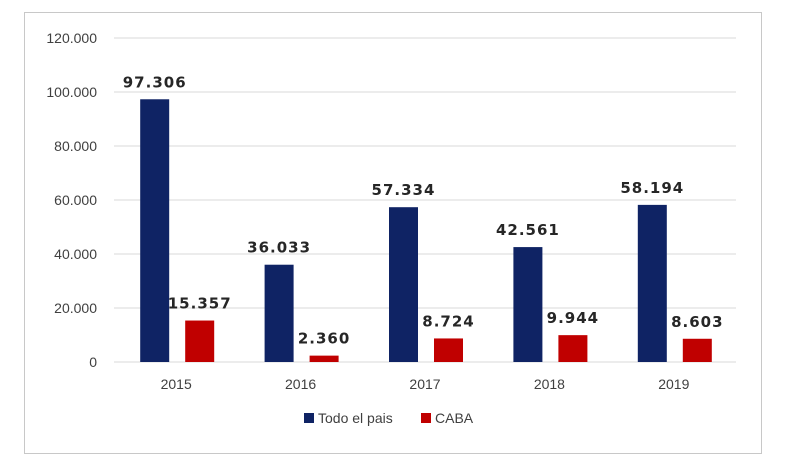 The width and height of the screenshot is (811, 466). I want to click on bar-caba-2019, so click(697, 350).